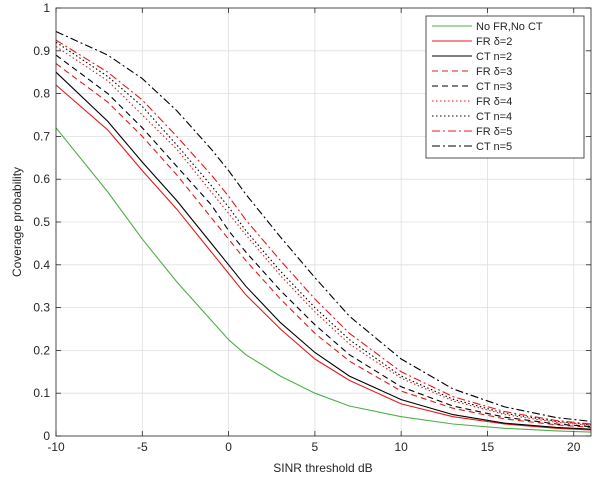  I want to click on legend-label: CT n=2, so click(494, 57).